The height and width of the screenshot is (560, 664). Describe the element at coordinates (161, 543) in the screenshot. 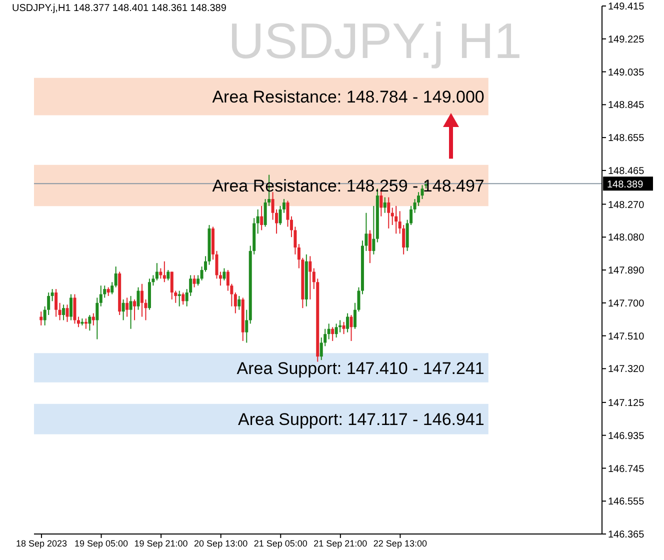

I see `x-tick-label: 19 Sep 21:00` at that location.